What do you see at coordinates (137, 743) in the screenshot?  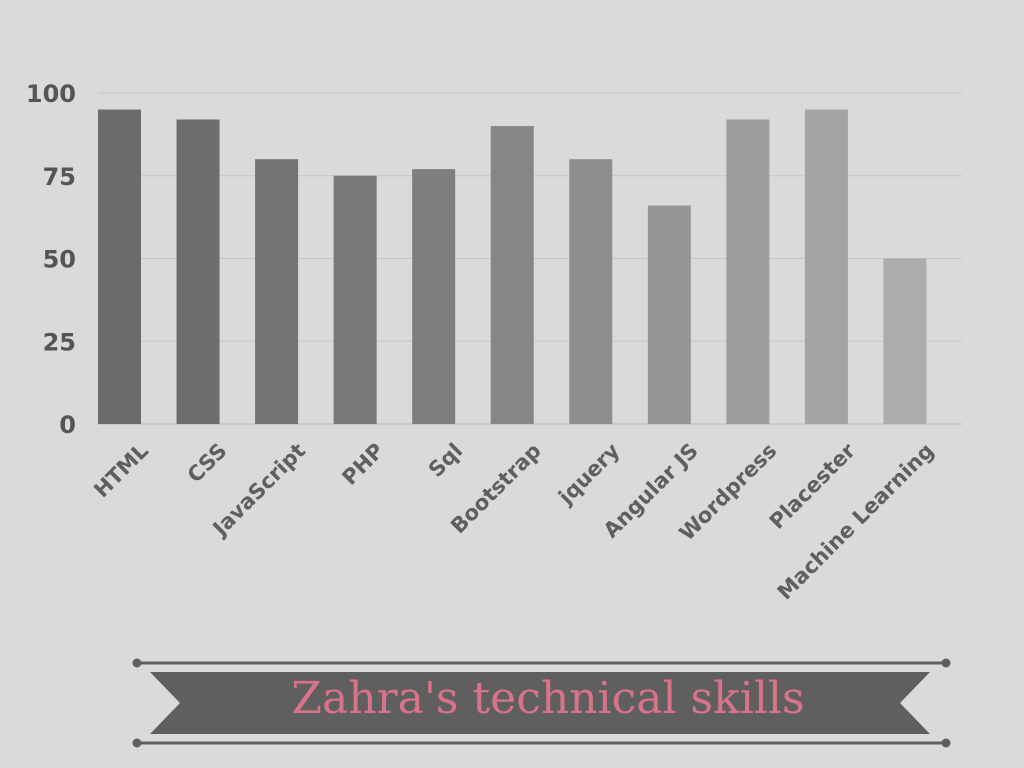 I see `banner-bottom-left-dot` at bounding box center [137, 743].